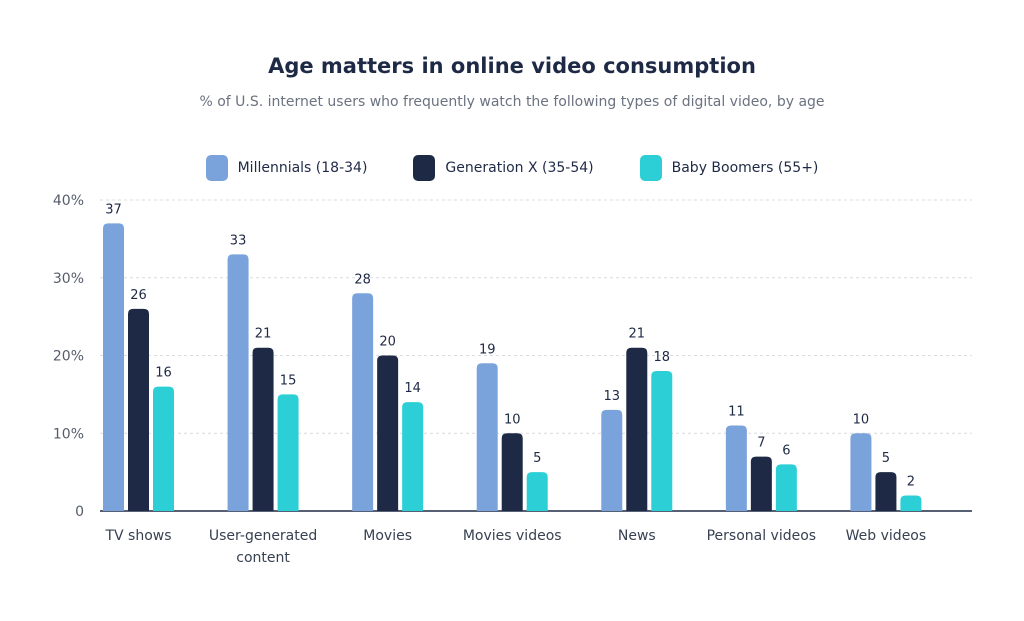  What do you see at coordinates (302, 168) in the screenshot?
I see `legend-label-millennials: Millennials (18-34)` at bounding box center [302, 168].